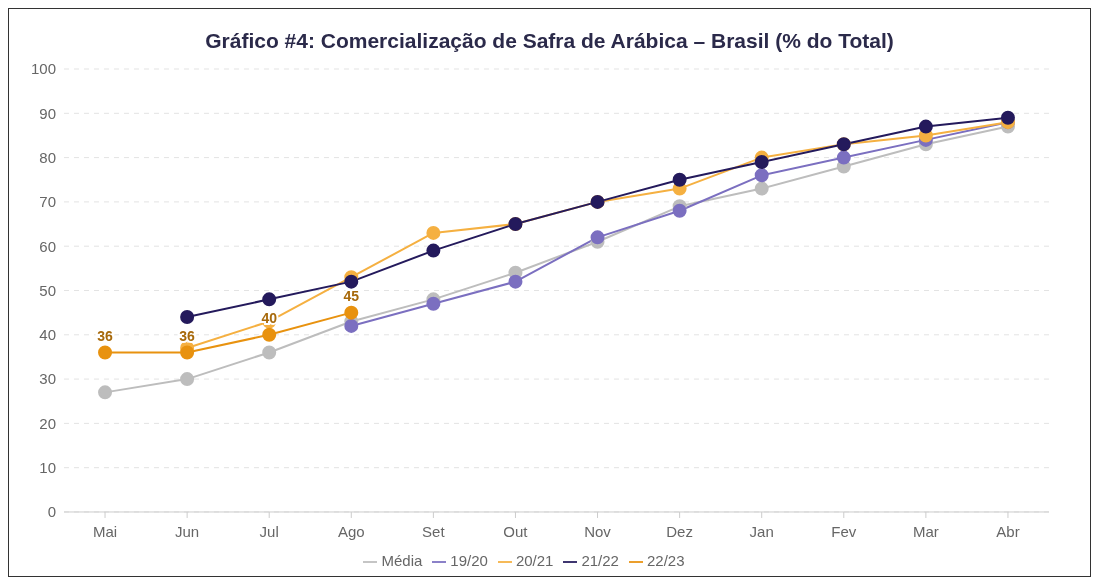 The height and width of the screenshot is (585, 1099). What do you see at coordinates (351, 531) in the screenshot?
I see `x-tick-label: Ago` at bounding box center [351, 531].